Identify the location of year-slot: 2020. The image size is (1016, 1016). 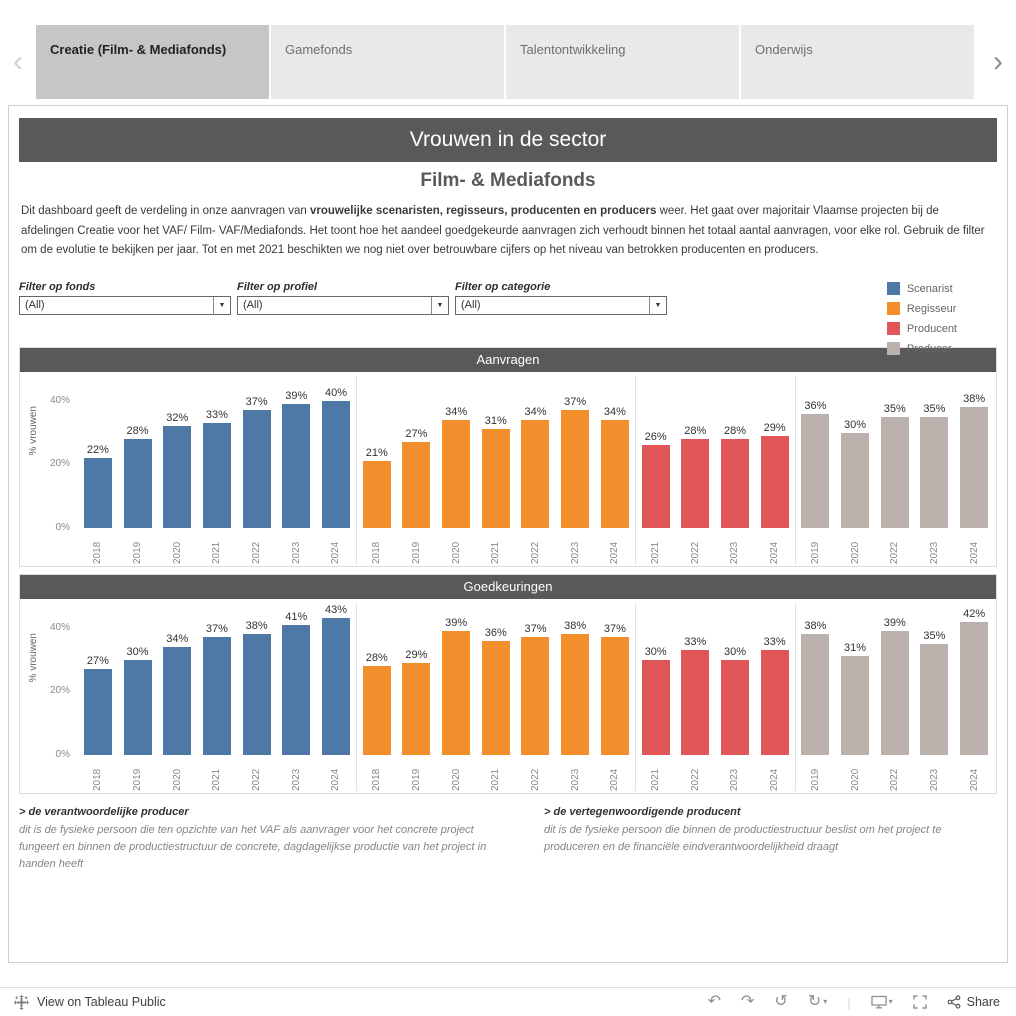
(855, 774).